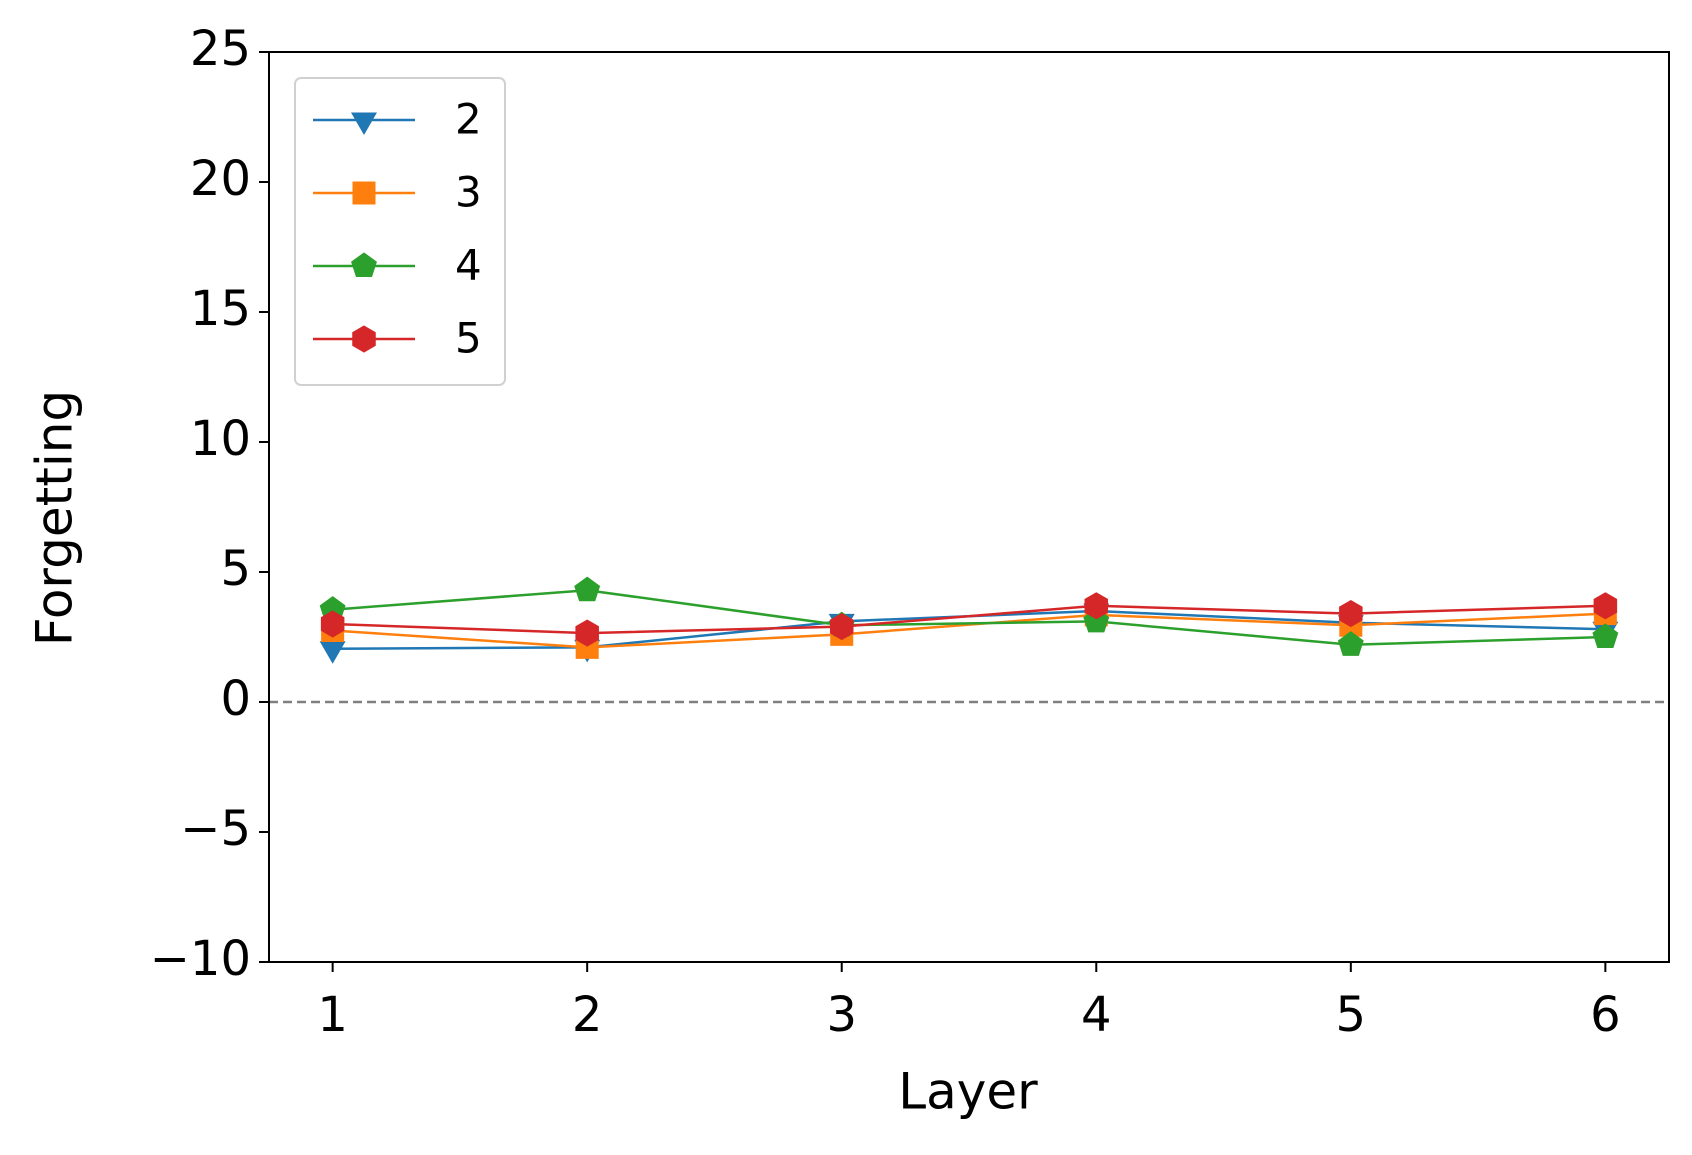  Describe the element at coordinates (587, 1015) in the screenshot. I see `x-tick-label: 2` at that location.